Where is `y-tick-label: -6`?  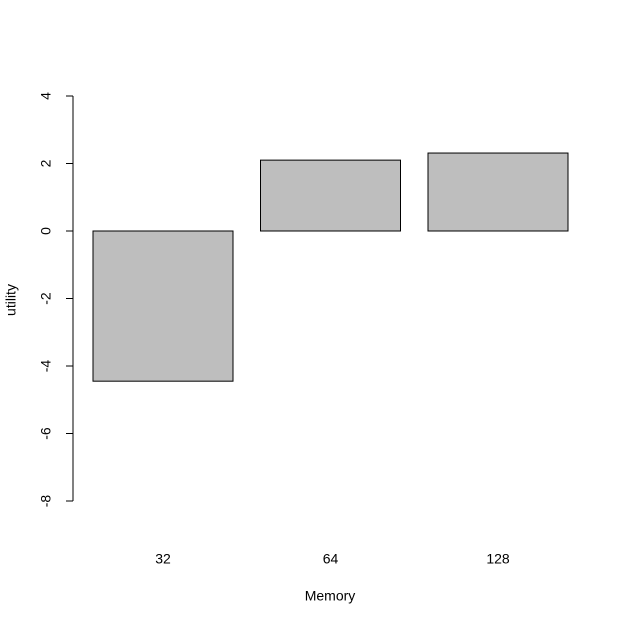
y-tick-label: -6 is located at coordinates (46, 433).